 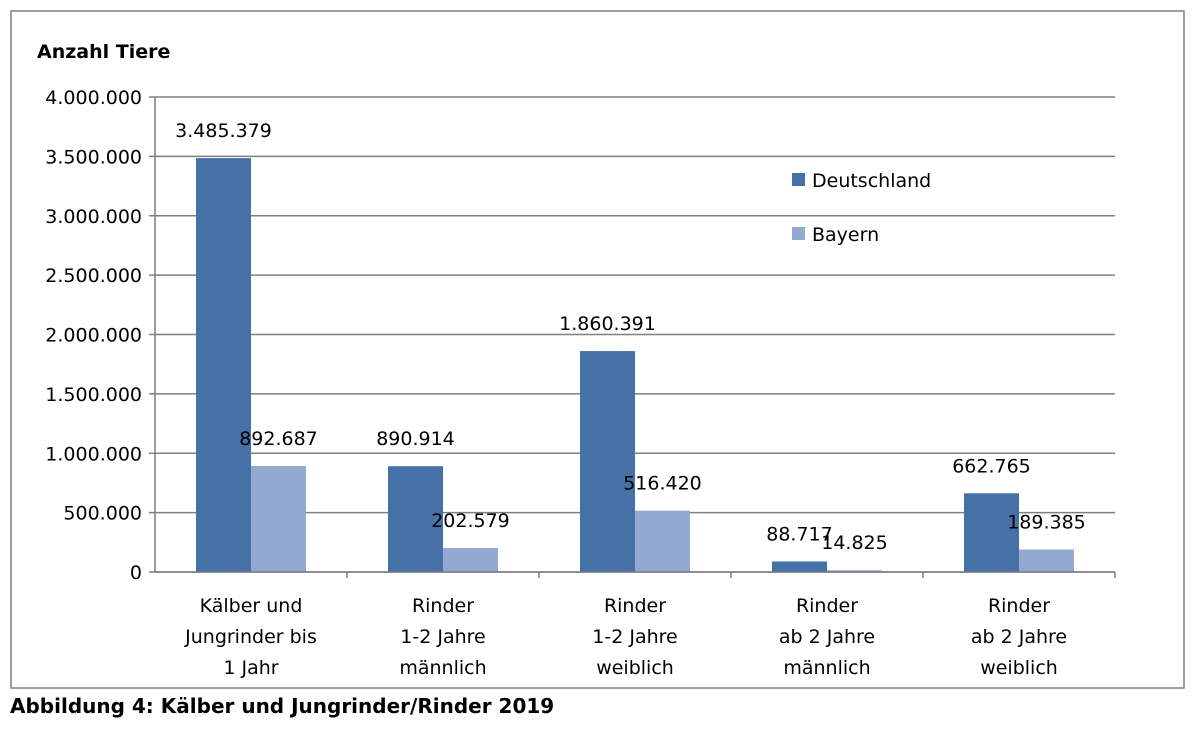 I want to click on x-category-label: Rinder 1-2 Jahre weiblich, so click(x=634, y=637).